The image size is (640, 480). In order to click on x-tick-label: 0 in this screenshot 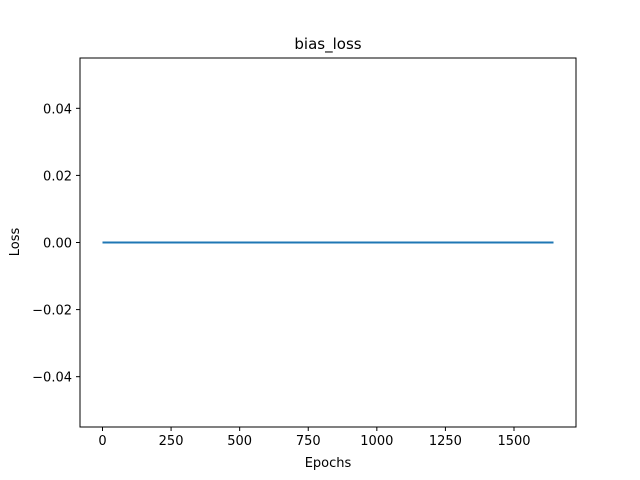, I will do `click(102, 441)`.